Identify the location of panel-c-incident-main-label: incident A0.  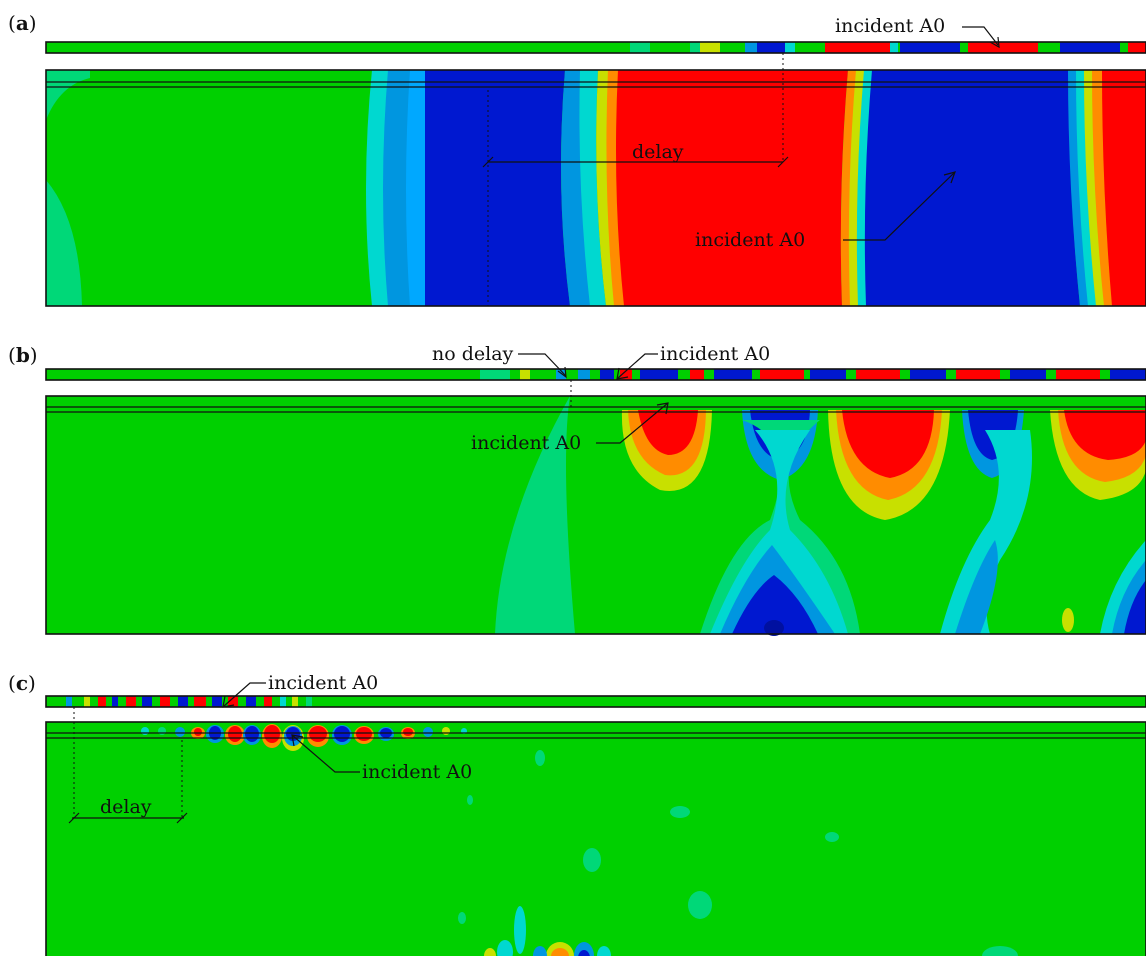
(417, 772).